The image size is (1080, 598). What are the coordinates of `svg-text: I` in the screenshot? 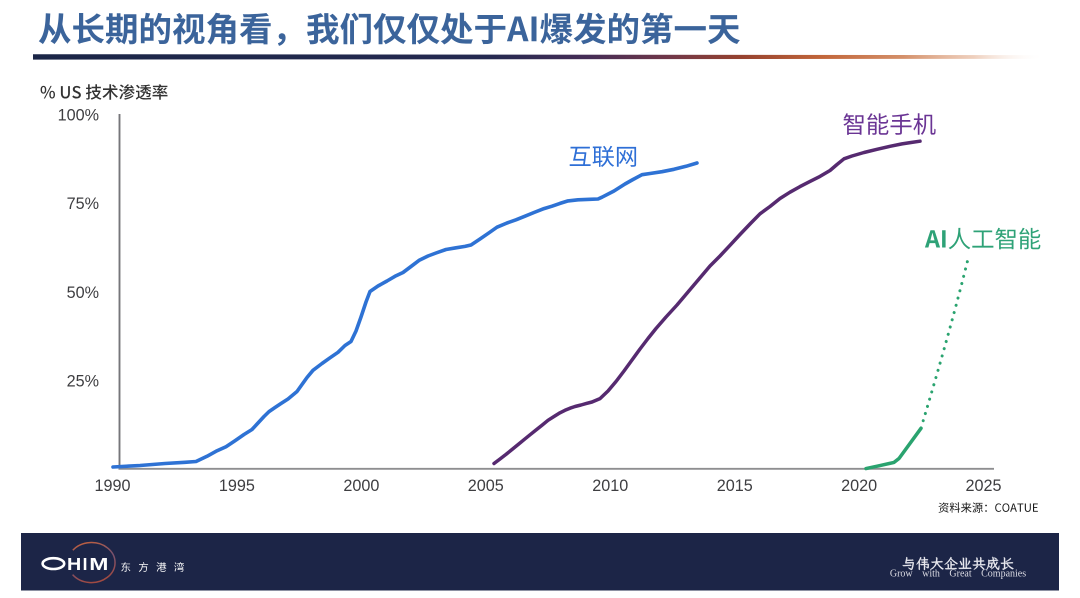 It's located at (85, 564).